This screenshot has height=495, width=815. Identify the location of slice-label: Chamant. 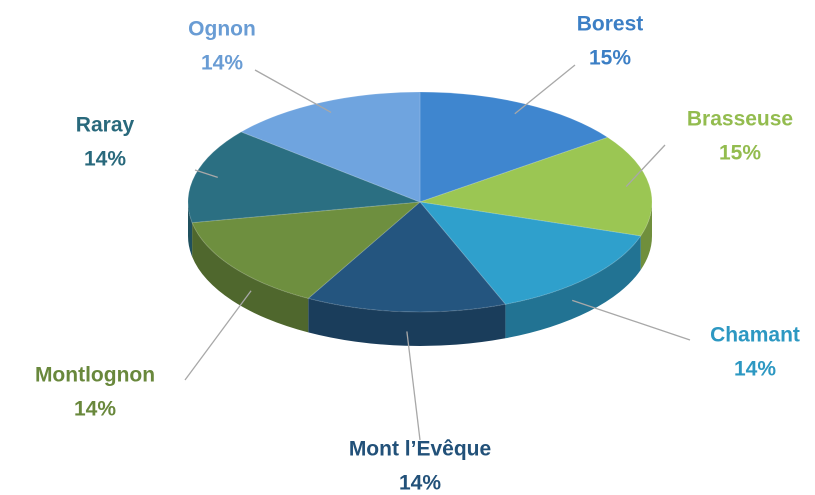
(755, 335).